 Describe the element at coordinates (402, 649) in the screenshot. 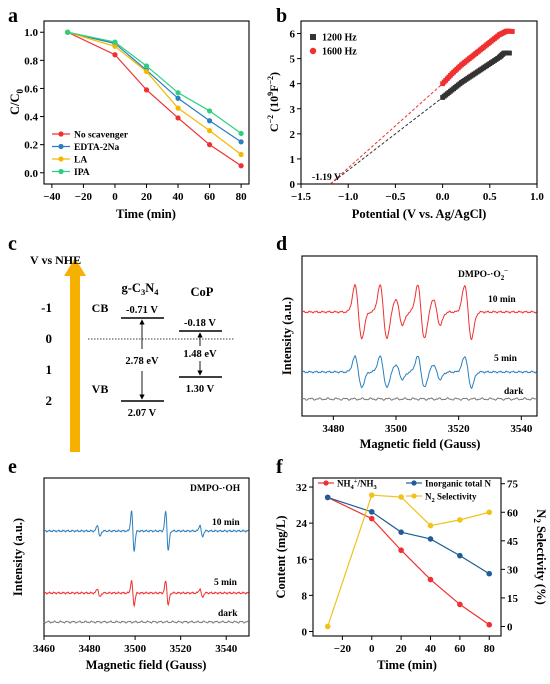

I see `chart-f-xtick-label: 20` at that location.